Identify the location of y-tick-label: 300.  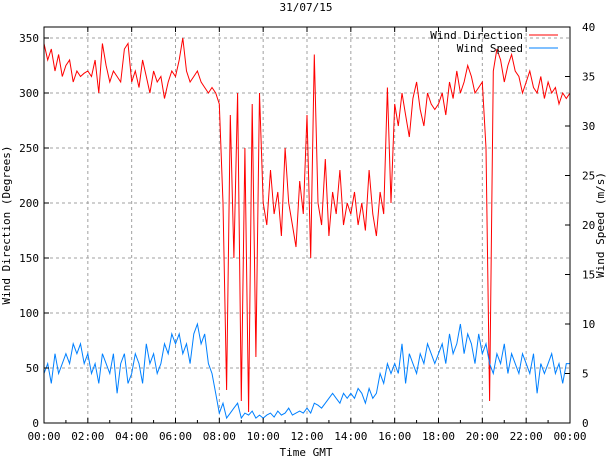
(29, 93).